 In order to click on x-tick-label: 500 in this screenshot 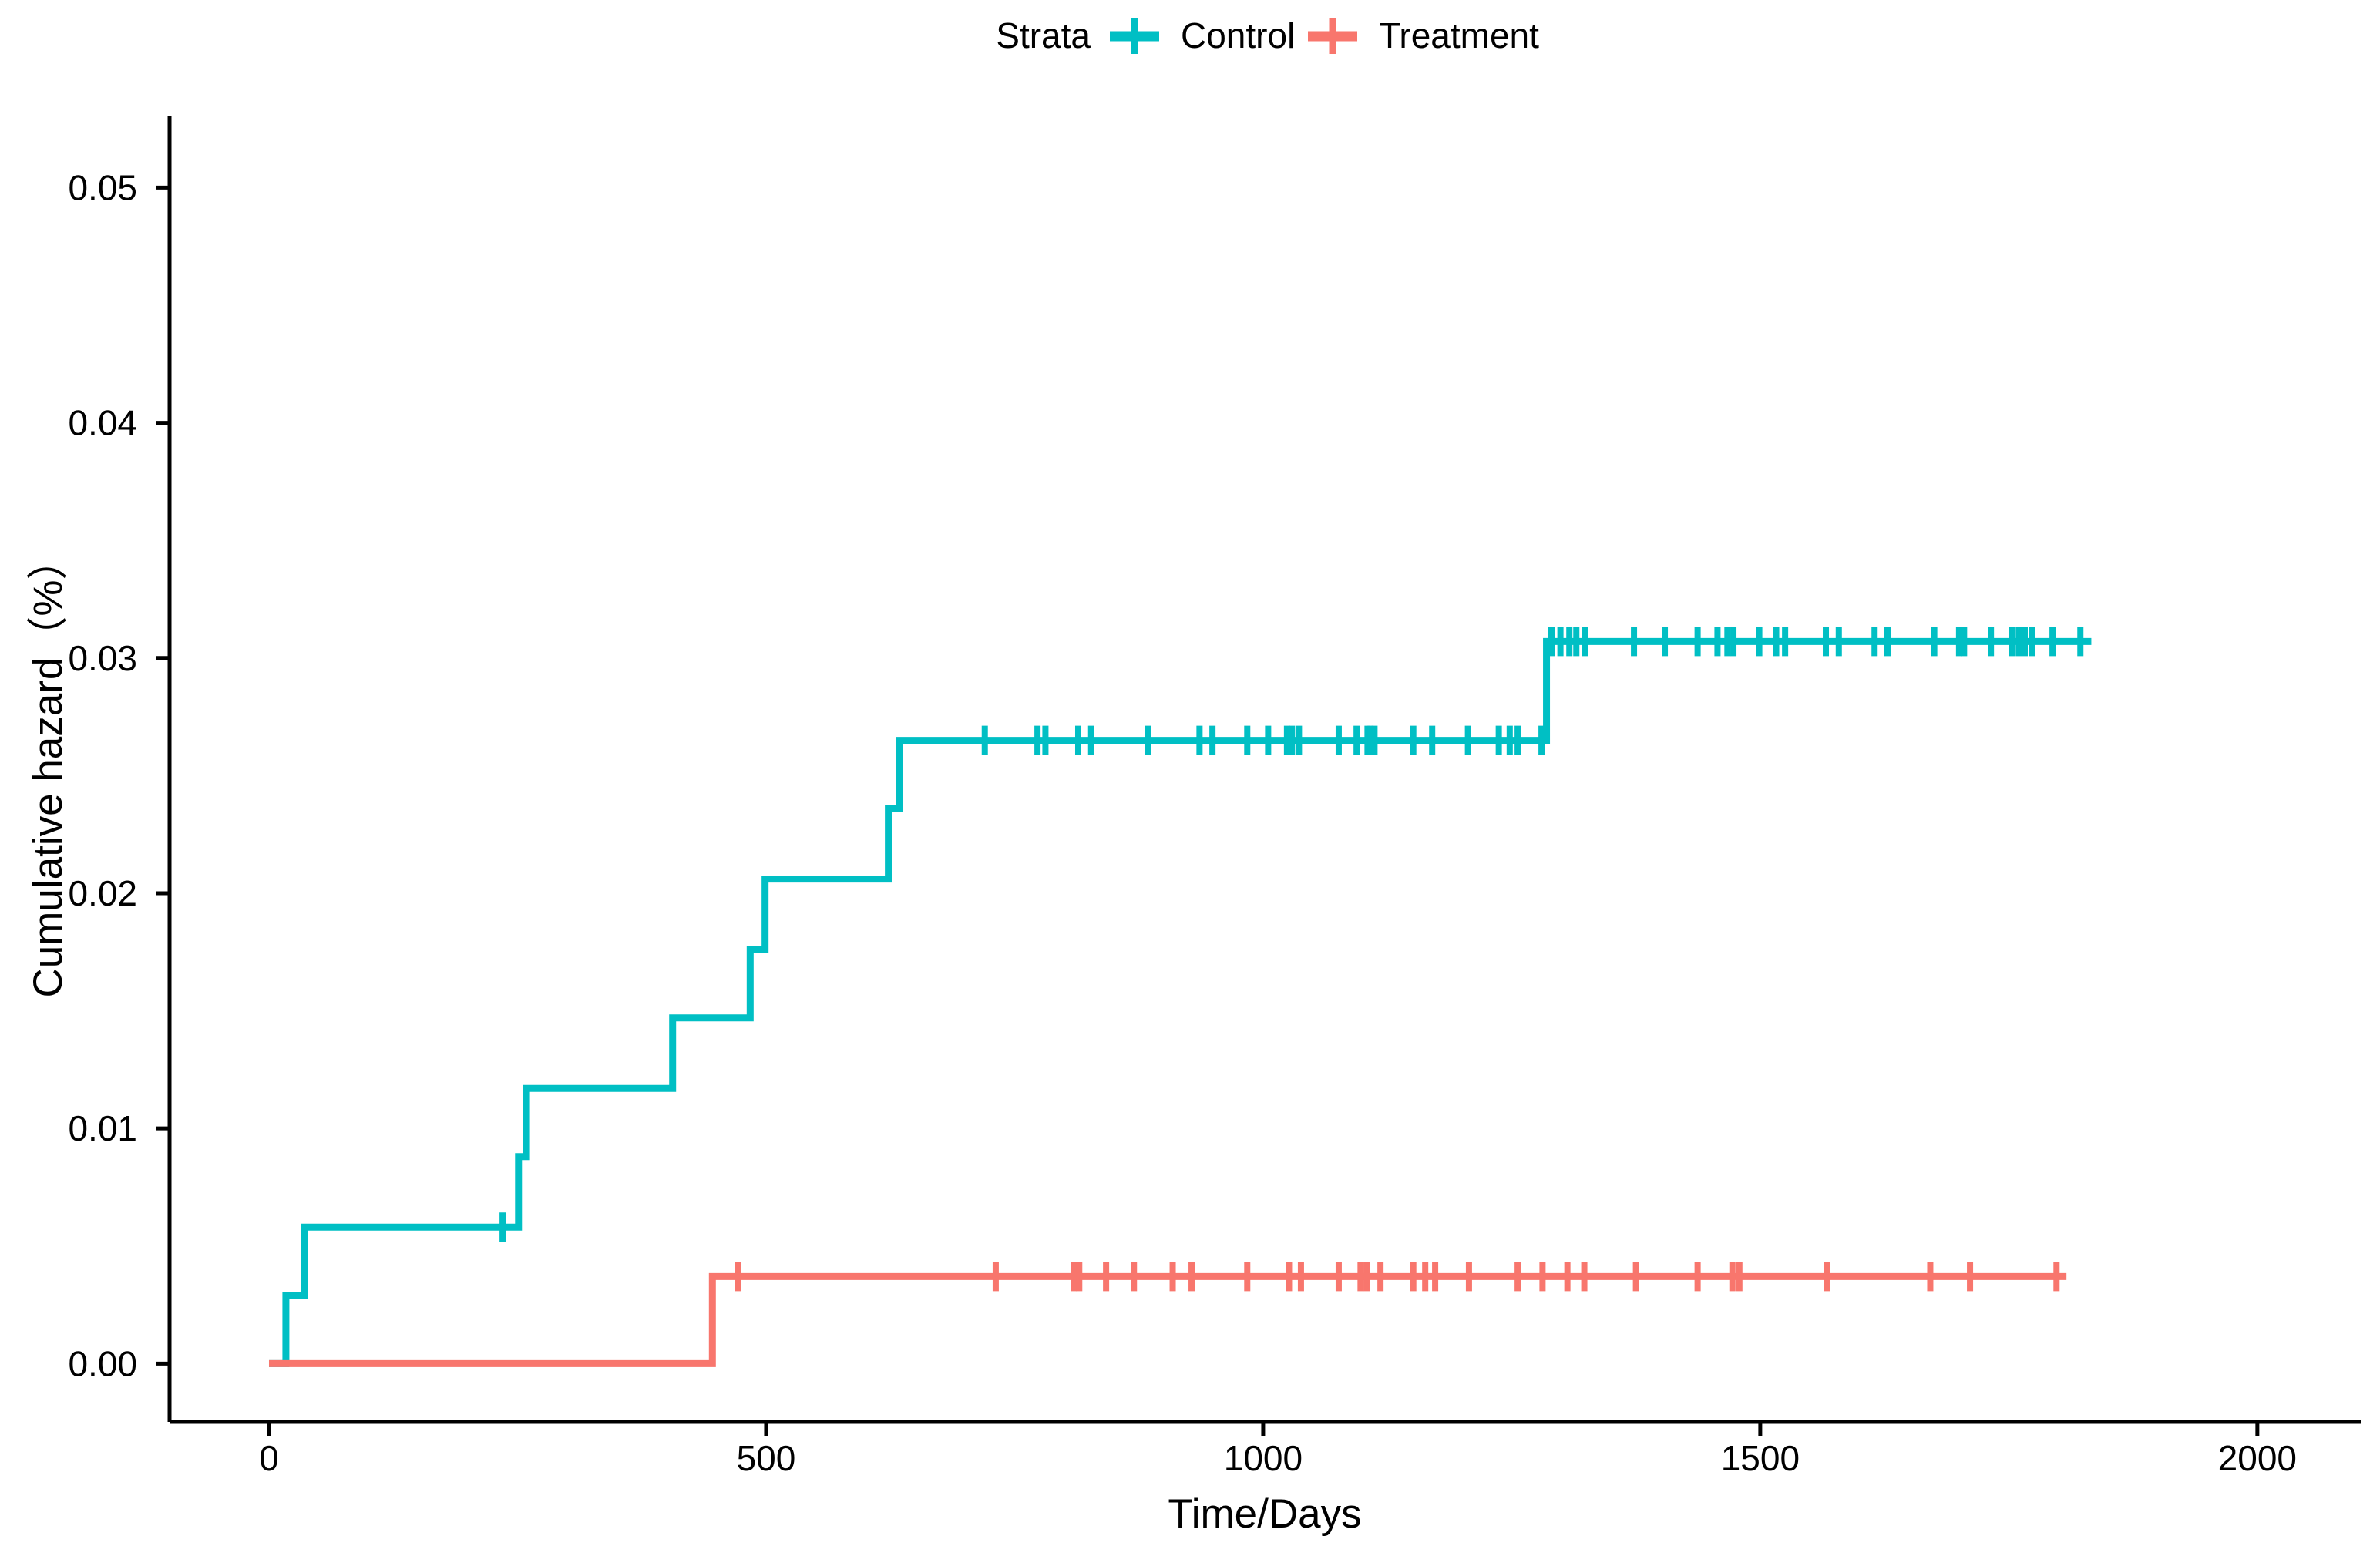, I will do `click(766, 1458)`.